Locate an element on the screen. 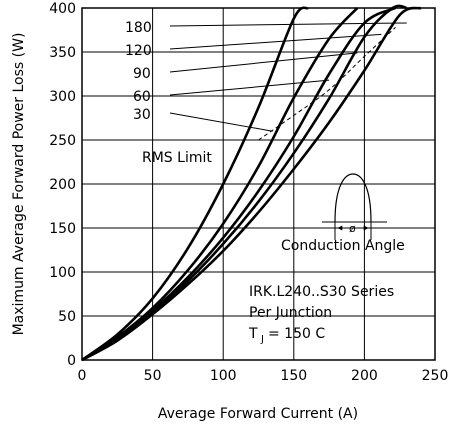  y-axis-title: Maximum Average Forward Power Loss (W) is located at coordinates (19, 184).